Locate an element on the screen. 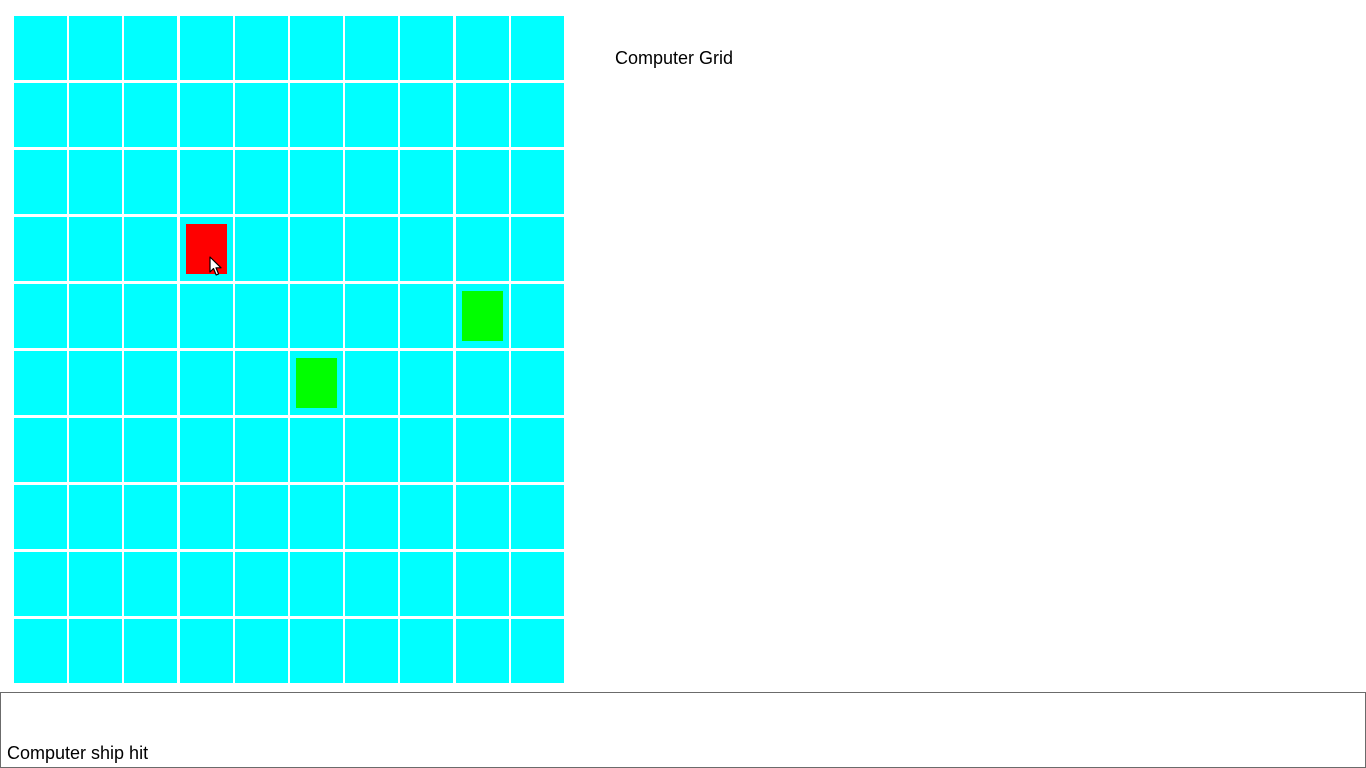 Image resolution: width=1366 pixels, height=768 pixels. grid-cell-r4-c3 is located at coordinates (151, 249).